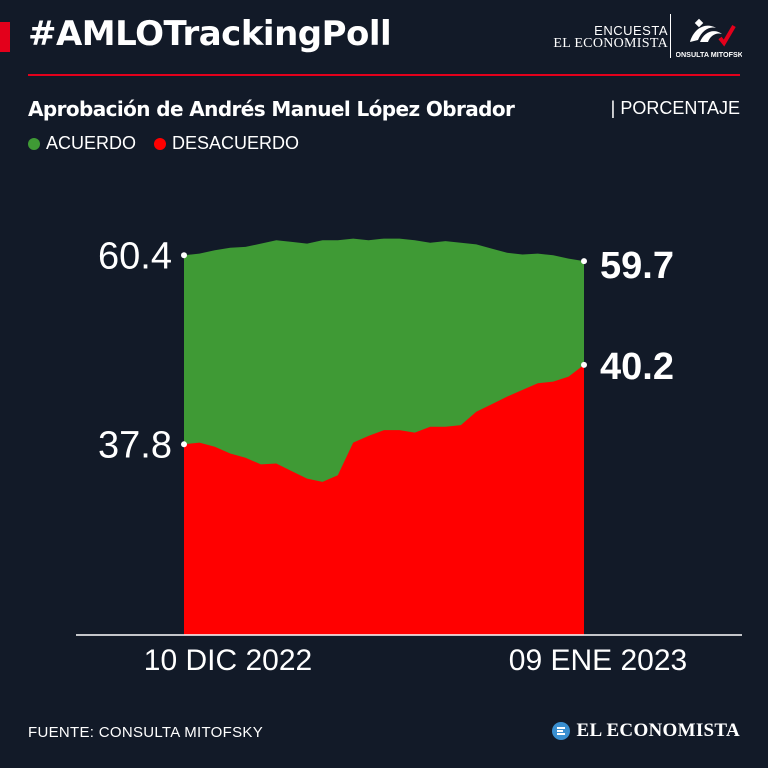  I want to click on footer-logo: EL ECONOMISTA, so click(646, 731).